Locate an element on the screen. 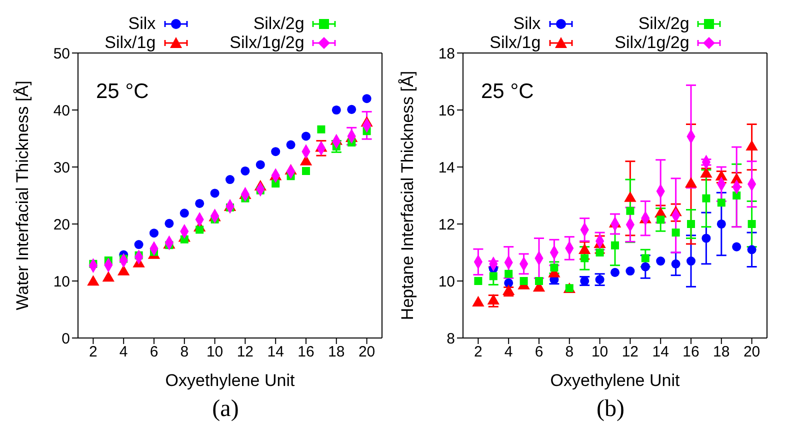 The height and width of the screenshot is (444, 785). y-tick-label: 14 is located at coordinates (446, 167).